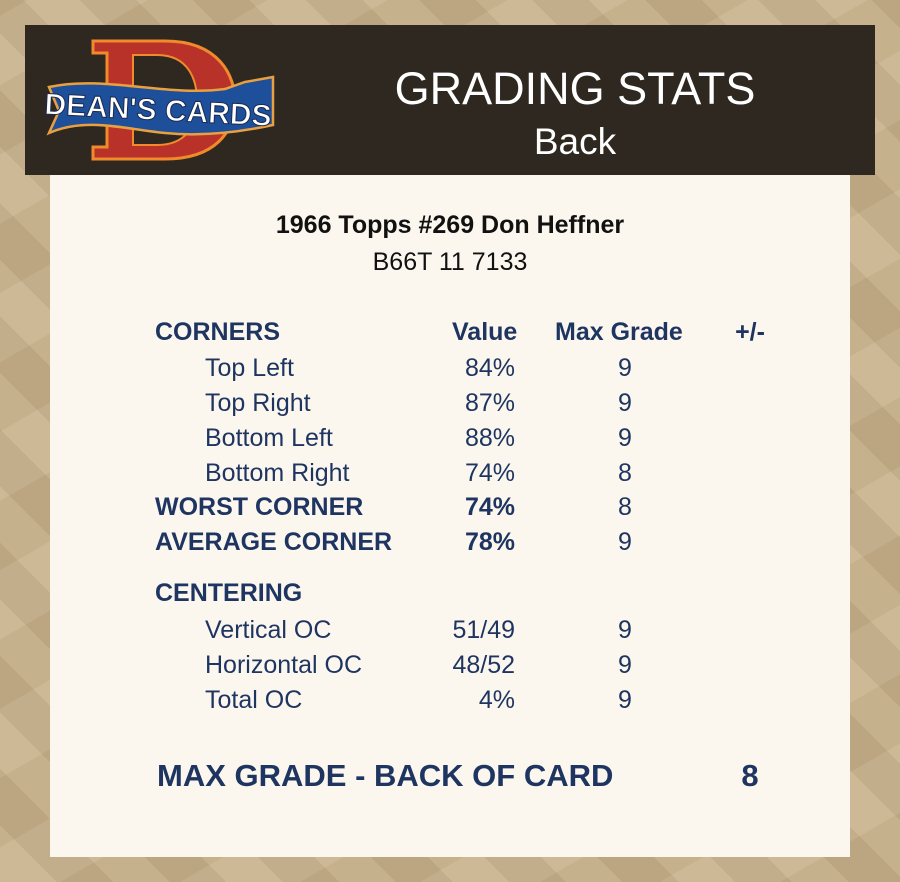 Image resolution: width=900 pixels, height=882 pixels. Describe the element at coordinates (277, 473) in the screenshot. I see `row-label: Bottom Right` at that location.